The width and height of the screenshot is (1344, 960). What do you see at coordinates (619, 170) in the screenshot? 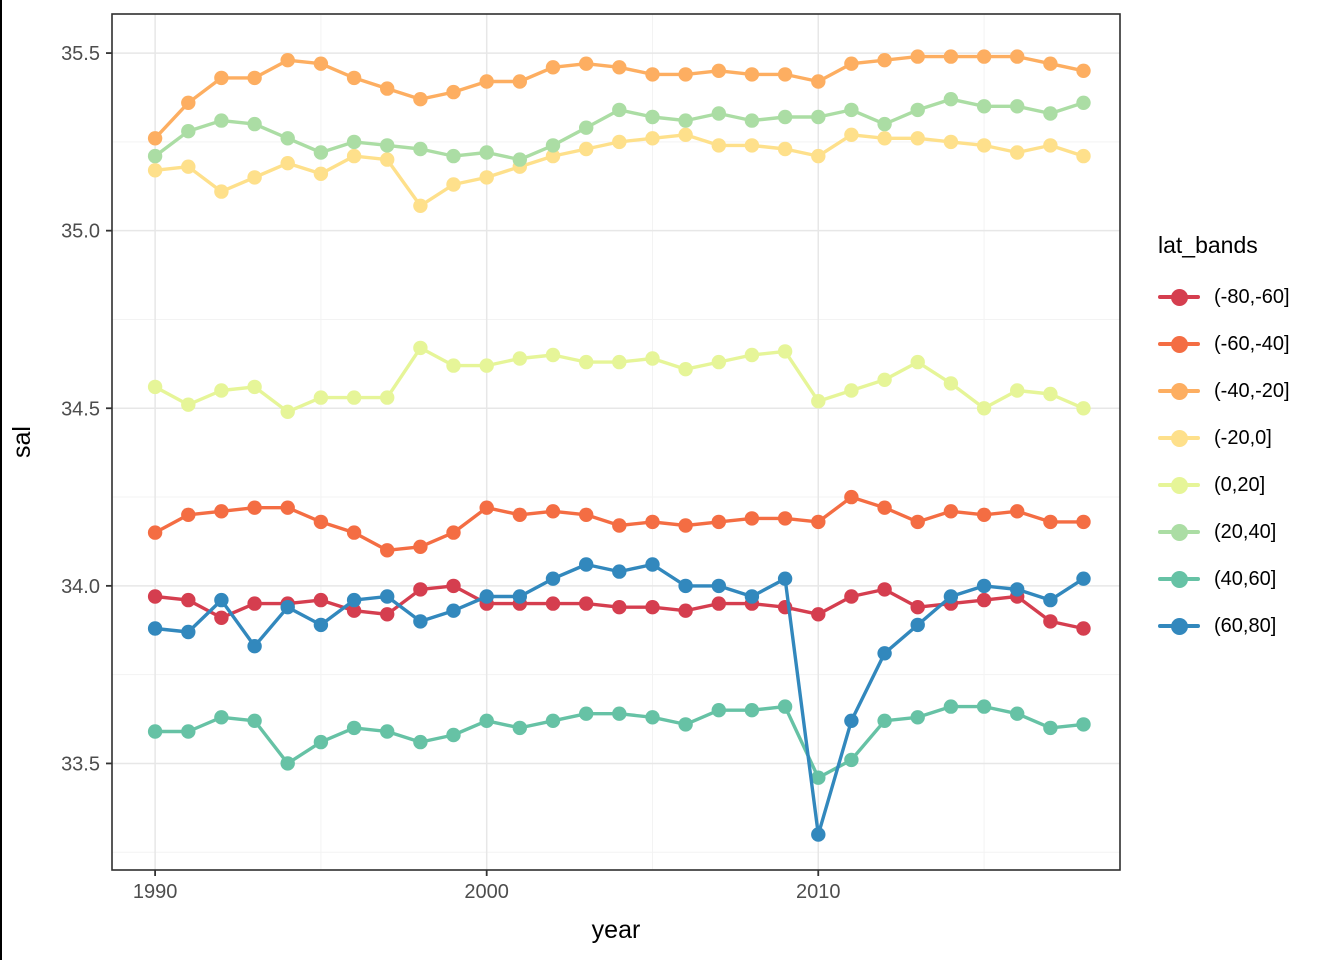
I see `series-(-20,0]` at bounding box center [619, 170].